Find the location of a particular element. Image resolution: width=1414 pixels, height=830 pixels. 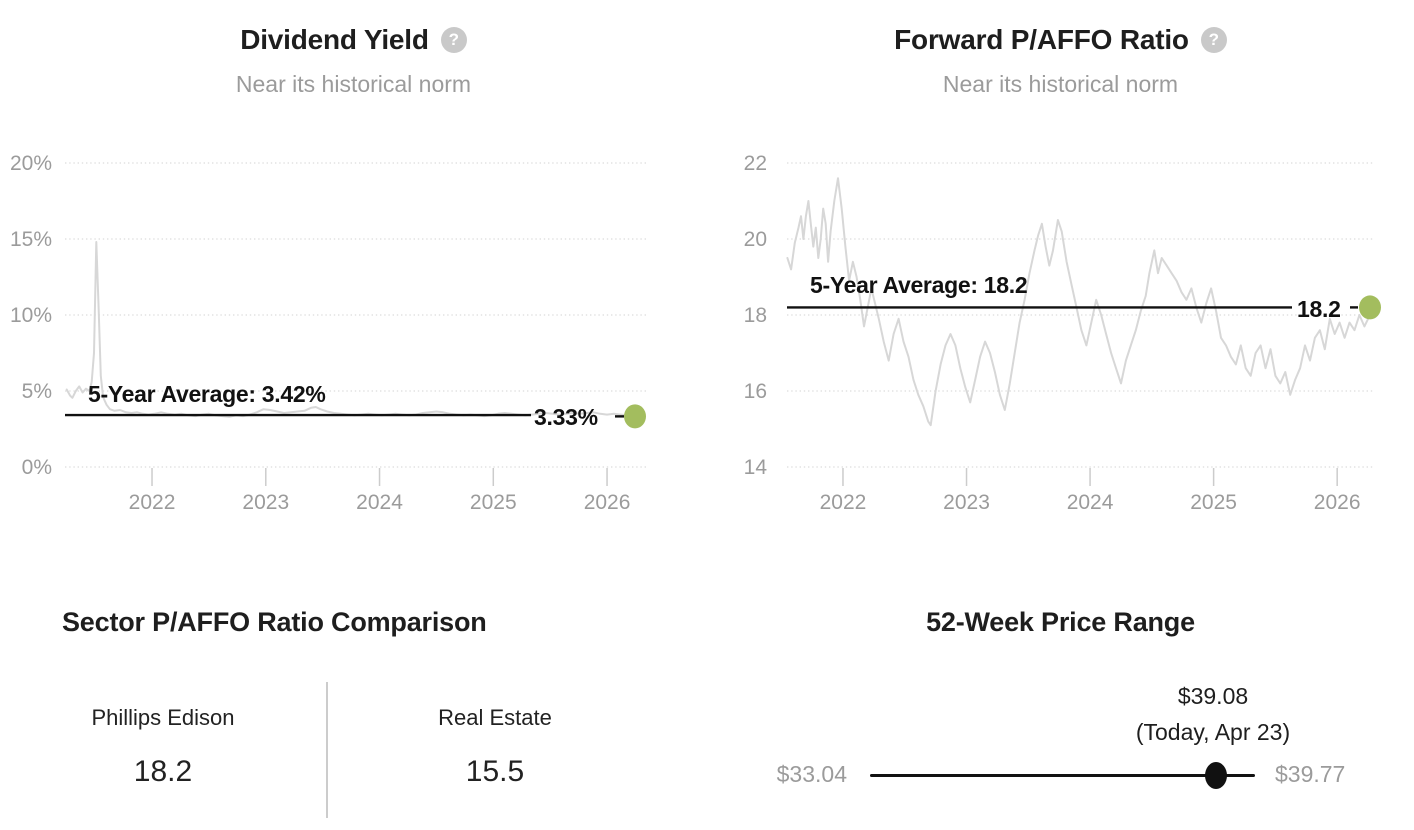

current-value-annotation: 18.2 is located at coordinates (1319, 309).